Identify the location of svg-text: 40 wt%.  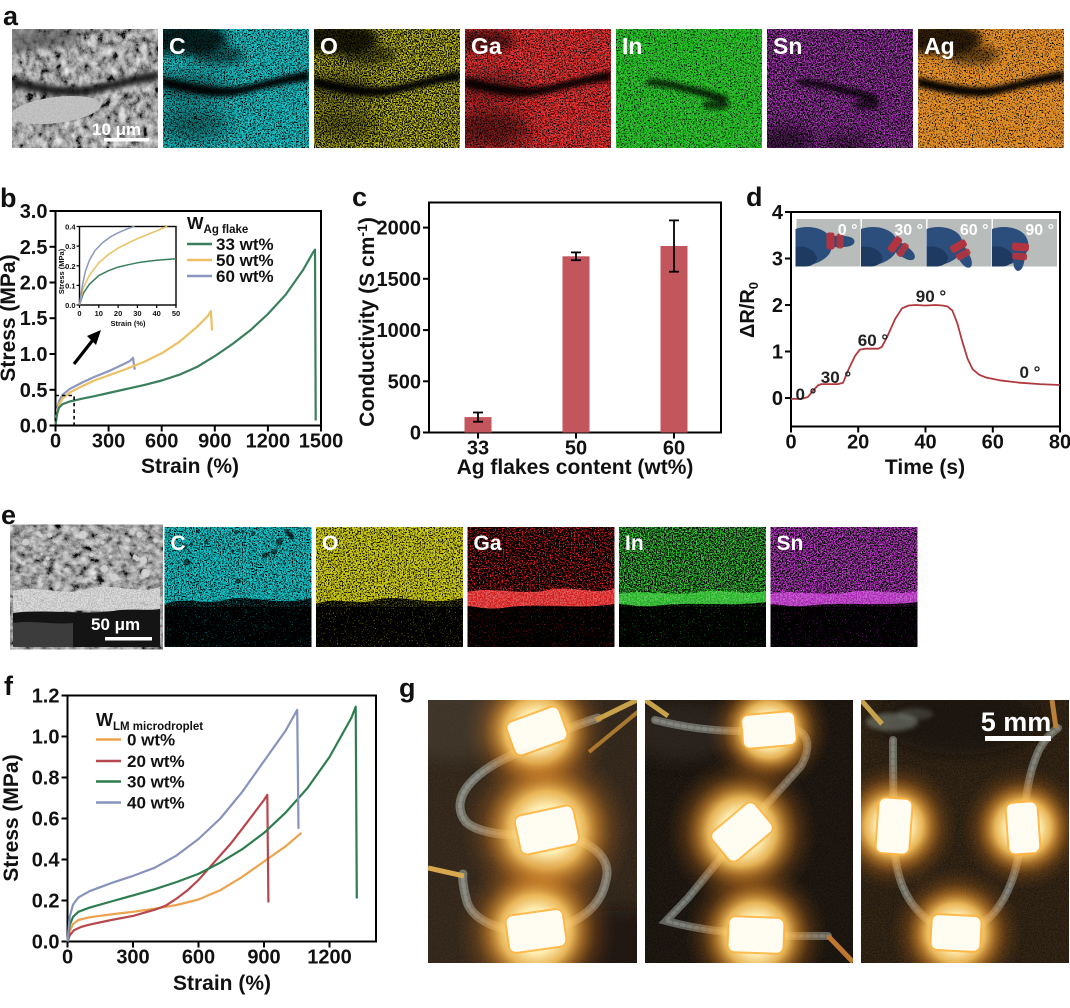
(156, 803).